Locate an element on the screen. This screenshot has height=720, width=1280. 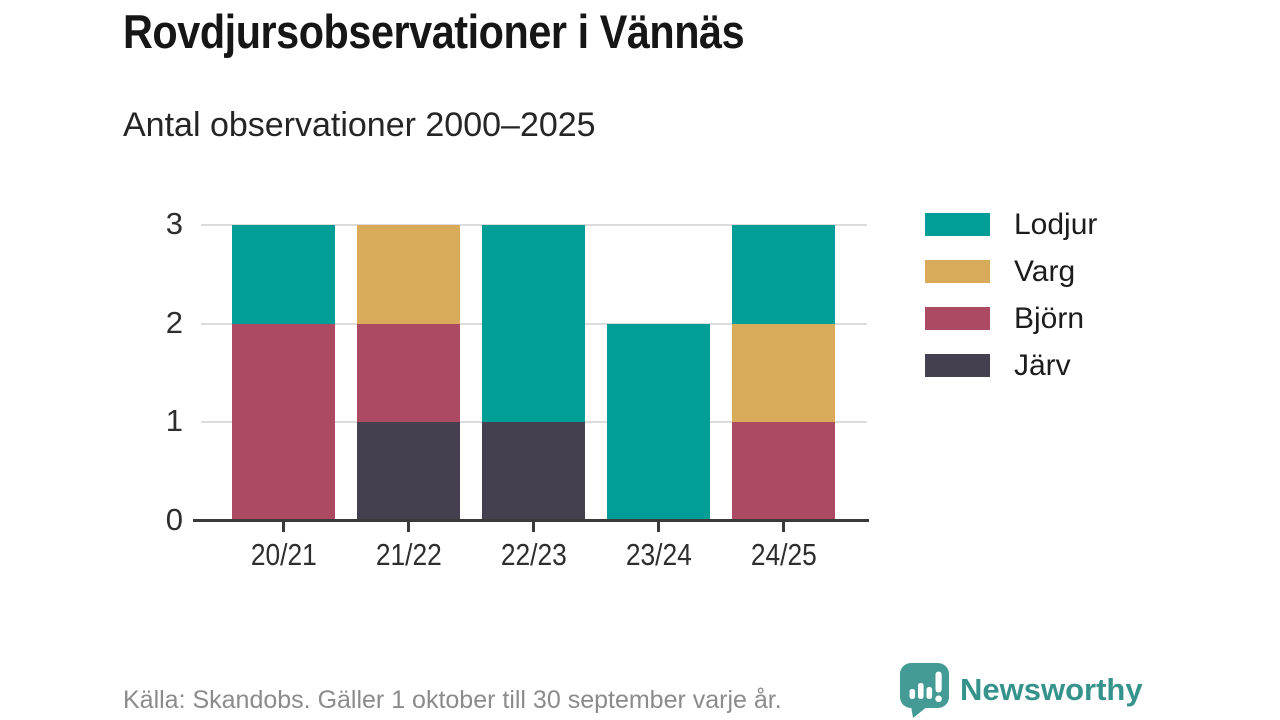
bar-segment-23/24-Lodjur is located at coordinates (658, 422).